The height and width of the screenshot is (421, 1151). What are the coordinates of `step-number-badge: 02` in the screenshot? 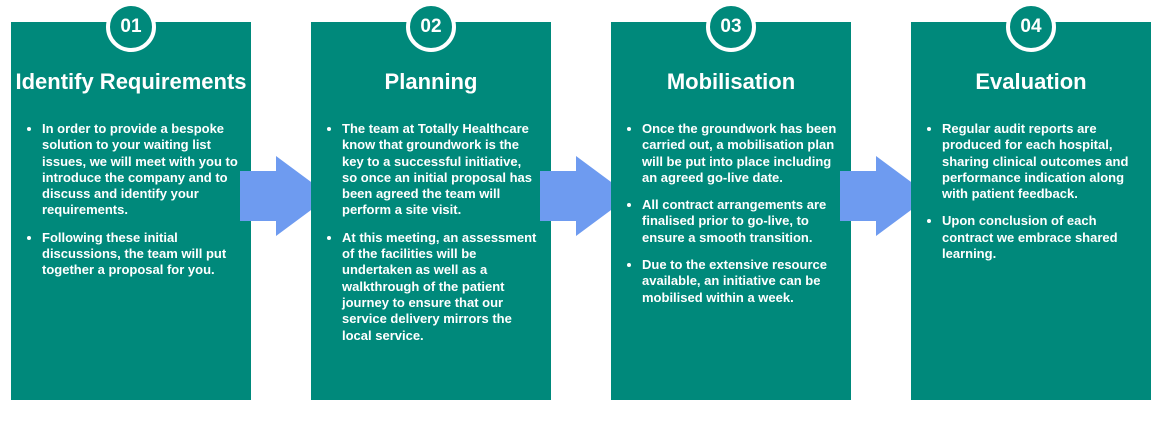 It's located at (431, 27).